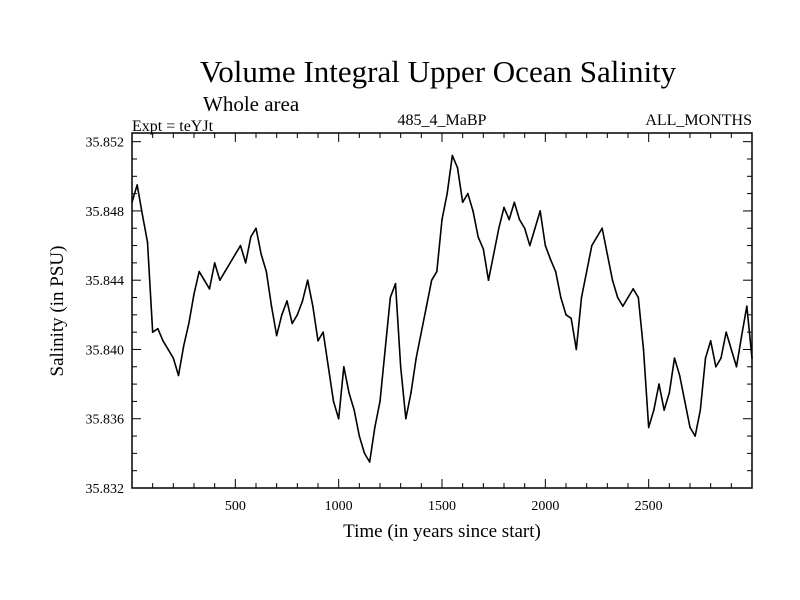 The image size is (800, 600). Describe the element at coordinates (438, 71) in the screenshot. I see `chart-title: Volume Integral Upper Ocean Salinity` at that location.